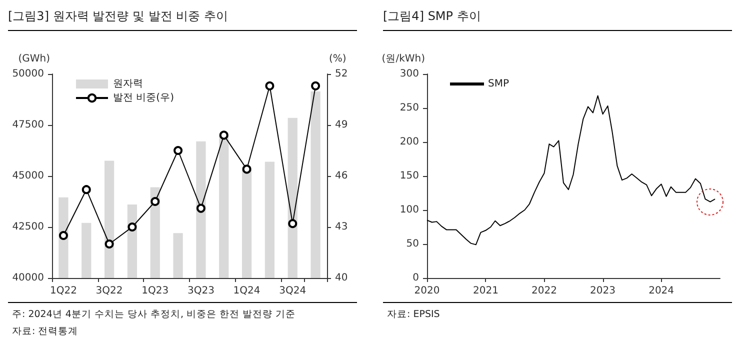 The width and height of the screenshot is (750, 345). I want to click on y2-tick-label: 52, so click(341, 74).